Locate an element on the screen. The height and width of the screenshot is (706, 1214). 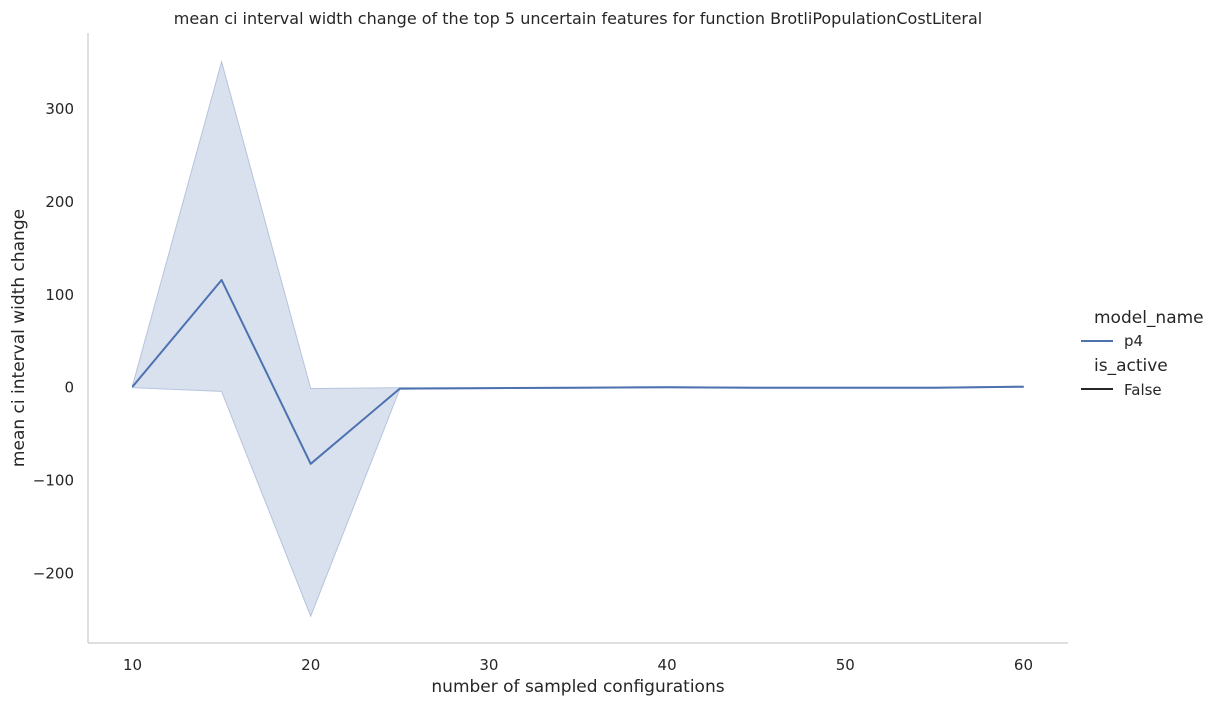
legend-title-is-active: is_active is located at coordinates (1131, 366).